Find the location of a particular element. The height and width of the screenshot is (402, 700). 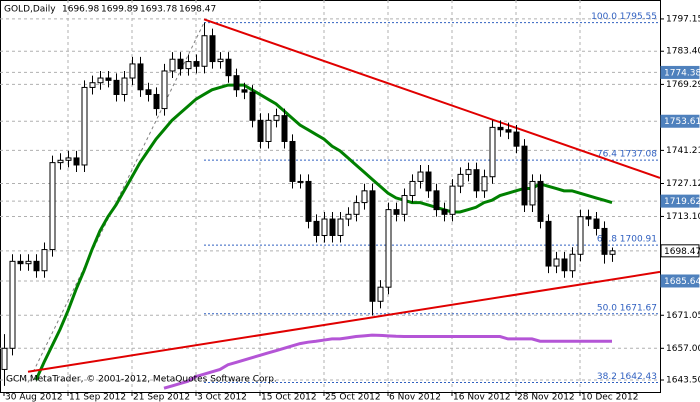

fibo-label: 100.0 1795.55 is located at coordinates (624, 17).